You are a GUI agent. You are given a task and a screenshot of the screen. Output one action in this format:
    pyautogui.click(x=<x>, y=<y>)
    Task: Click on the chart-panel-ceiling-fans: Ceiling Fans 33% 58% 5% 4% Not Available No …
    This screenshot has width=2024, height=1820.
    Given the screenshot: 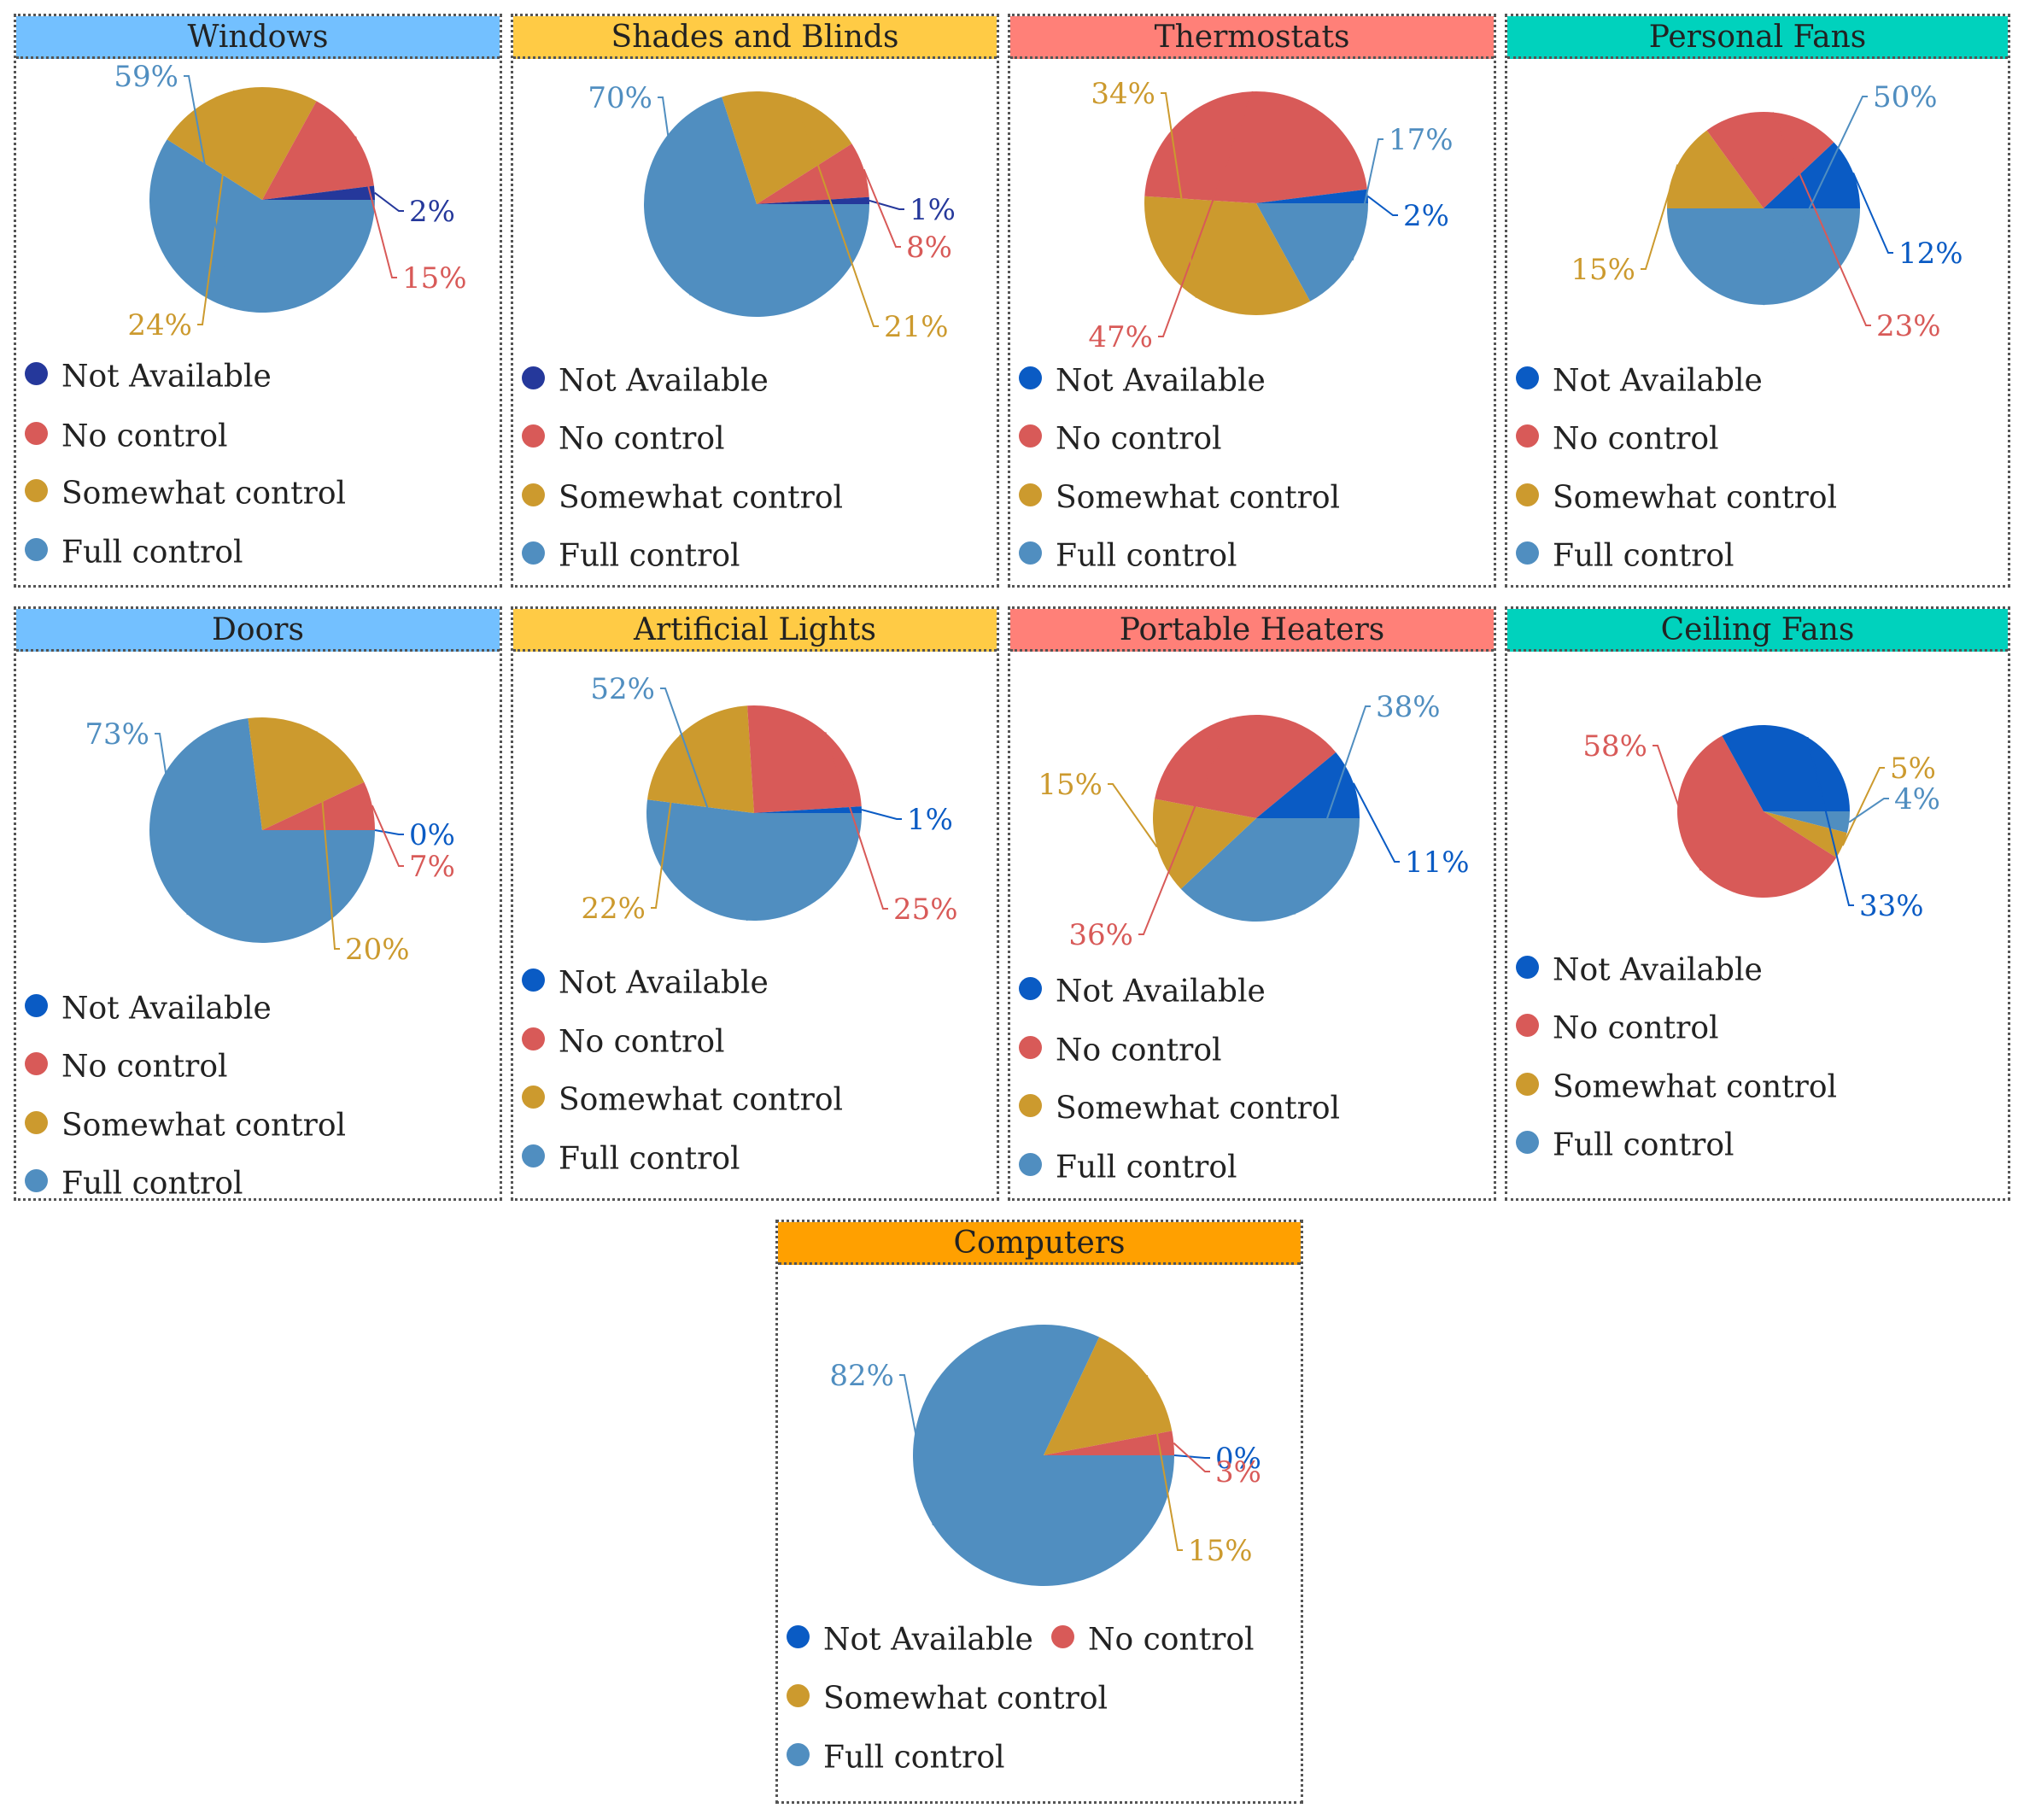 What is the action you would take?
    pyautogui.click(x=1757, y=904)
    